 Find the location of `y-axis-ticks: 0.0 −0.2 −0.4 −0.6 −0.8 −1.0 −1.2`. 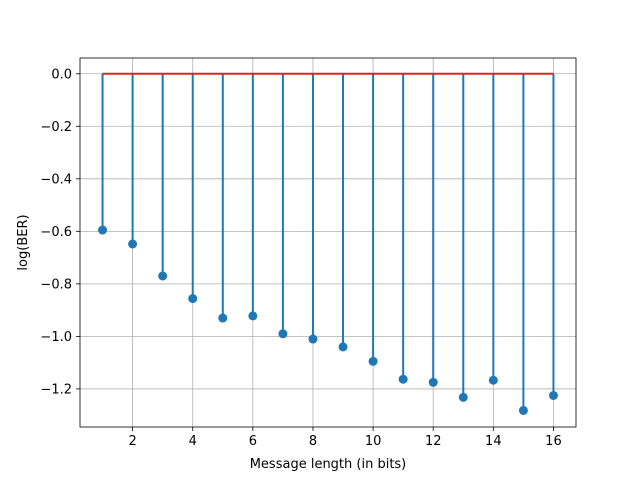

y-axis-ticks: 0.0 −0.2 −0.4 −0.6 −0.8 −1.0 −1.2 is located at coordinates (60, 232).